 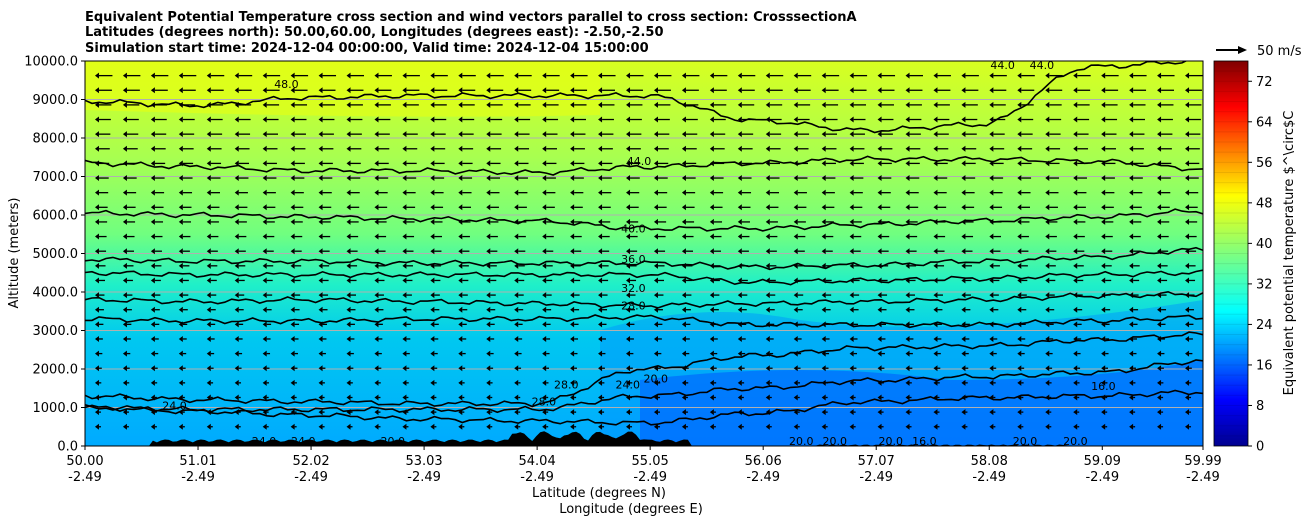 What do you see at coordinates (14, 253) in the screenshot?
I see `y-axis-label: Altitude (meters)` at bounding box center [14, 253].